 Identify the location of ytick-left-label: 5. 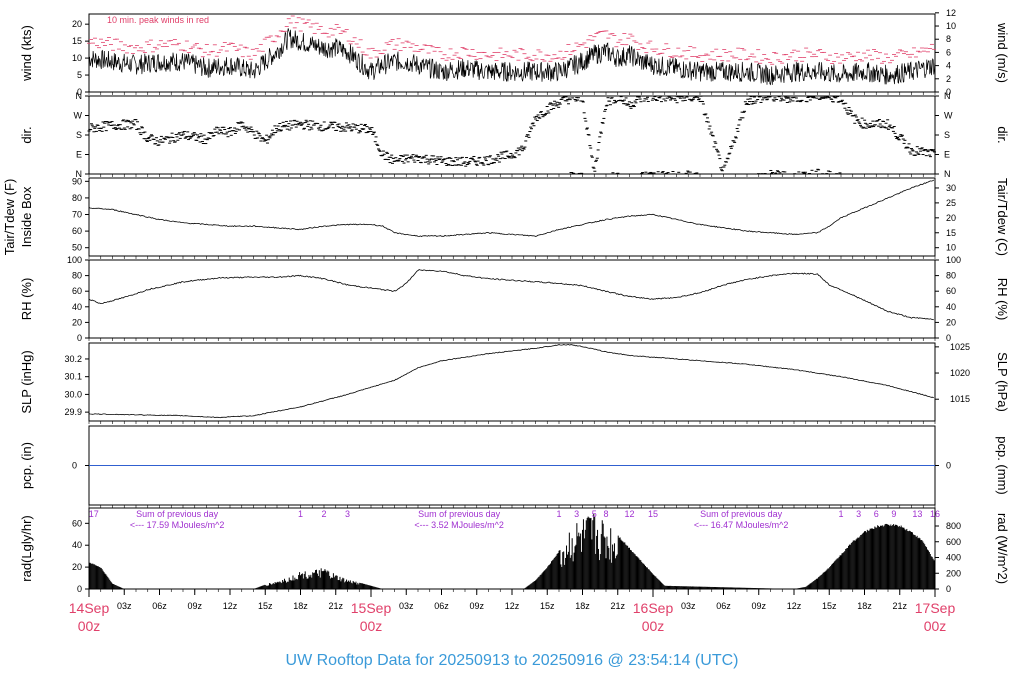
(79, 75).